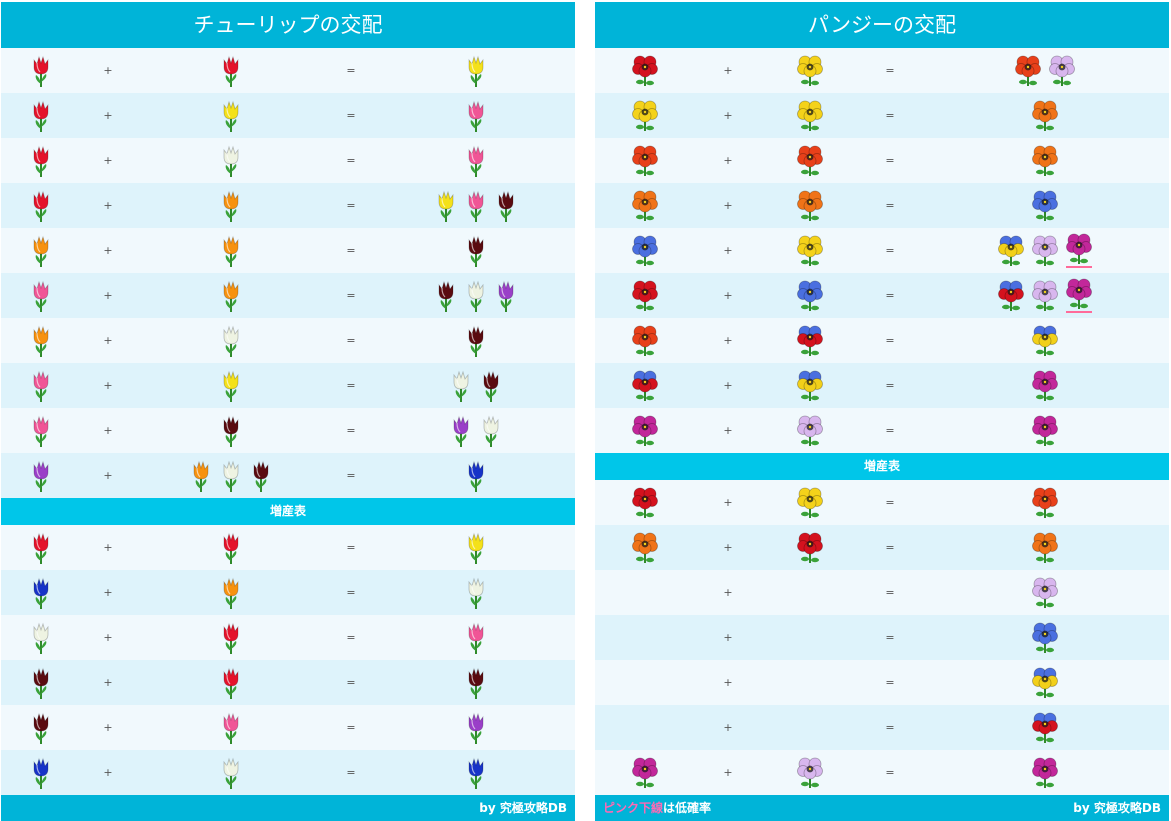 This screenshot has width=1171, height=821. What do you see at coordinates (882, 772) in the screenshot?
I see `pansy-inc-row: + =` at bounding box center [882, 772].